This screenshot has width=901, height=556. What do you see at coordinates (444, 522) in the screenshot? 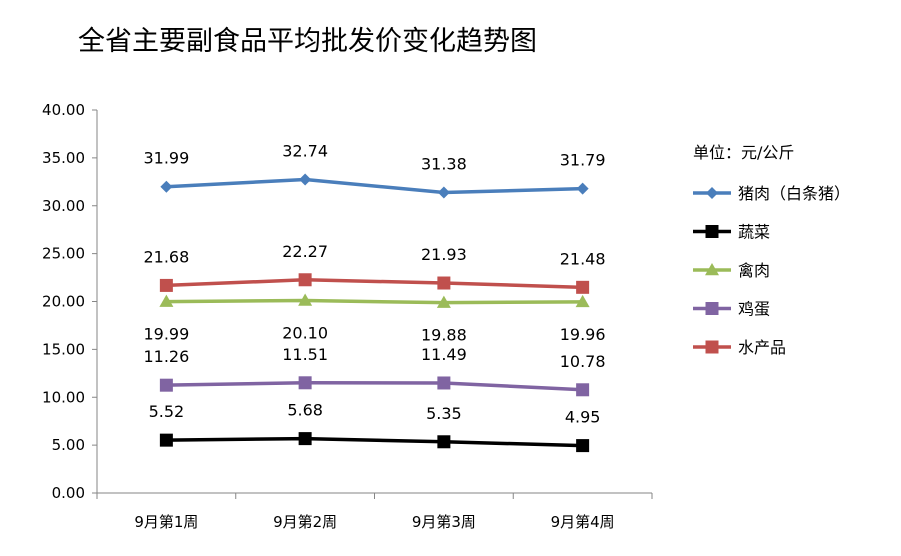
I see `x-tick-label: 9月第3周` at bounding box center [444, 522].